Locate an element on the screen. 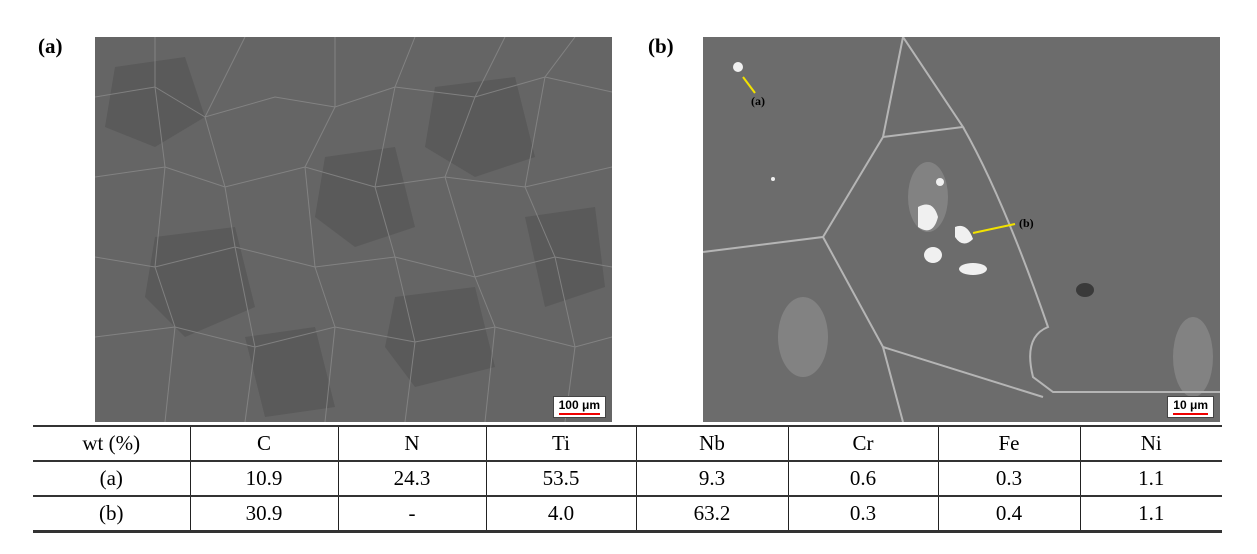 This screenshot has width=1257, height=554. table-cell: 9.3 is located at coordinates (711, 478).